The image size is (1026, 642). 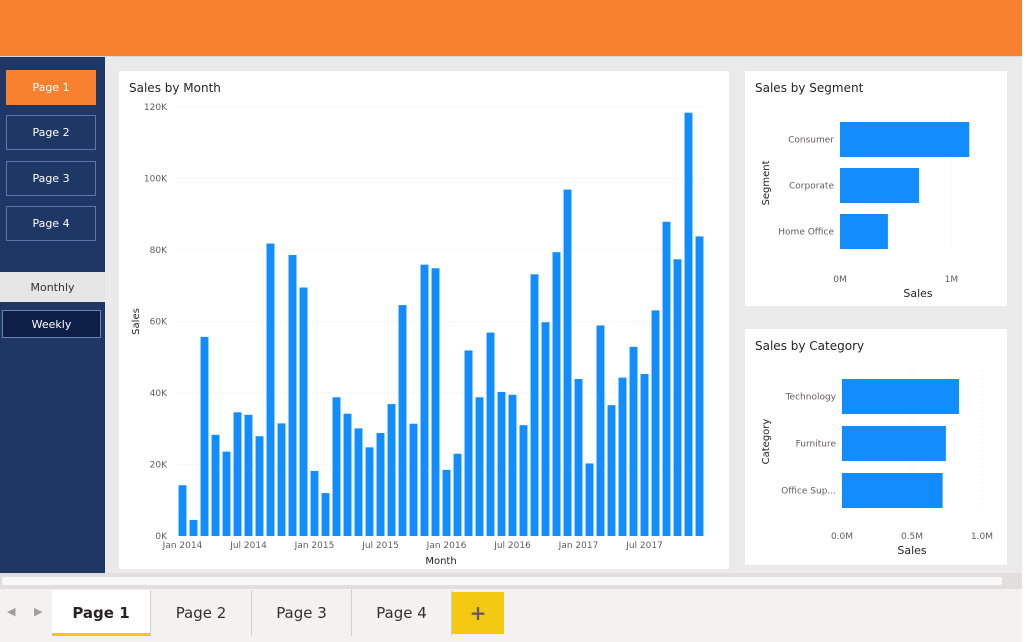 What do you see at coordinates (512, 546) in the screenshot?
I see `x-tick-label: Jul 2016` at bounding box center [512, 546].